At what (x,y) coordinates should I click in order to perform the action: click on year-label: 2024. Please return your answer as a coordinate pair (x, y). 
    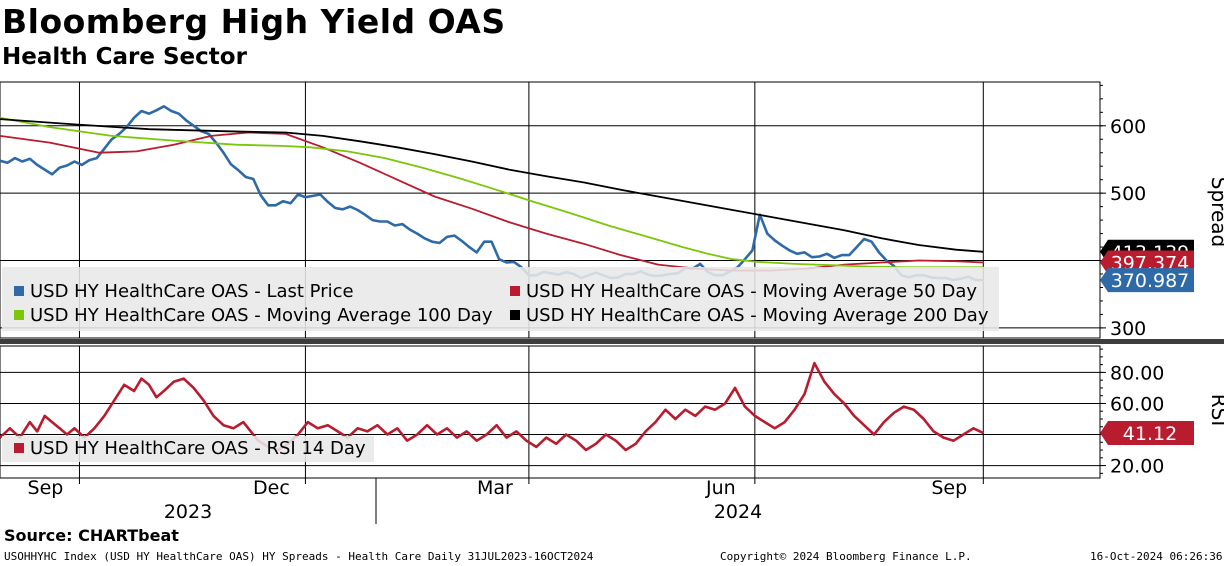
    Looking at the image, I should click on (738, 512).